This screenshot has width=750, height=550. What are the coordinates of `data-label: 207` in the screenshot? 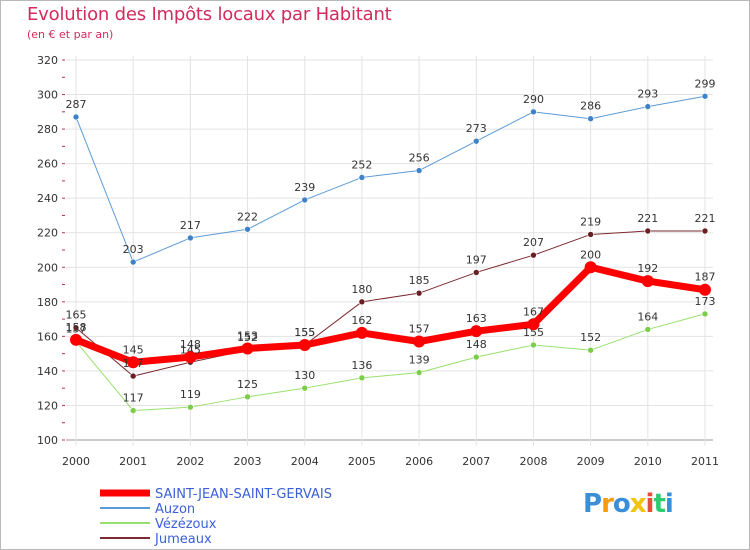 It's located at (533, 242).